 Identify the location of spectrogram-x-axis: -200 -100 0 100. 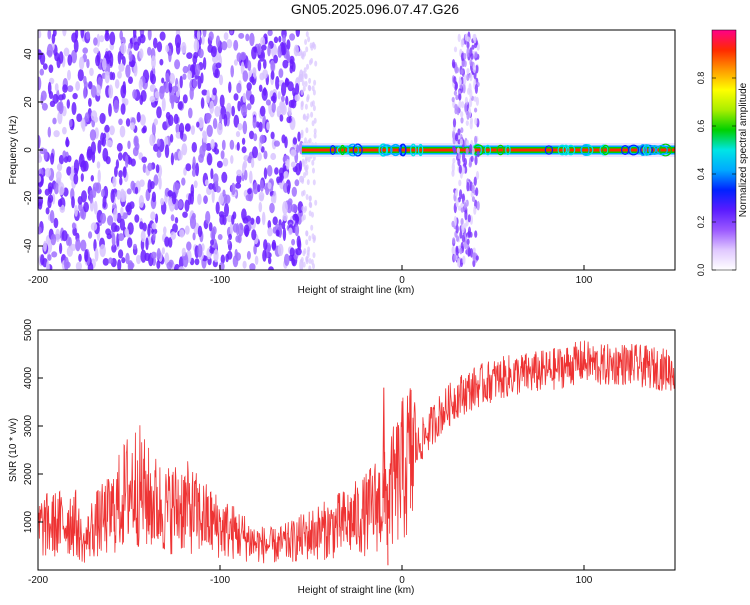
(310, 275).